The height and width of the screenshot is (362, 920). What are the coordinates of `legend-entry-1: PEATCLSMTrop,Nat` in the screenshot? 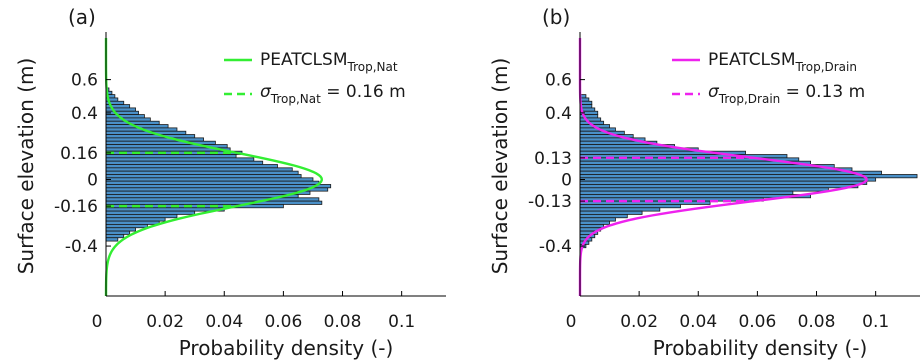 It's located at (329, 62).